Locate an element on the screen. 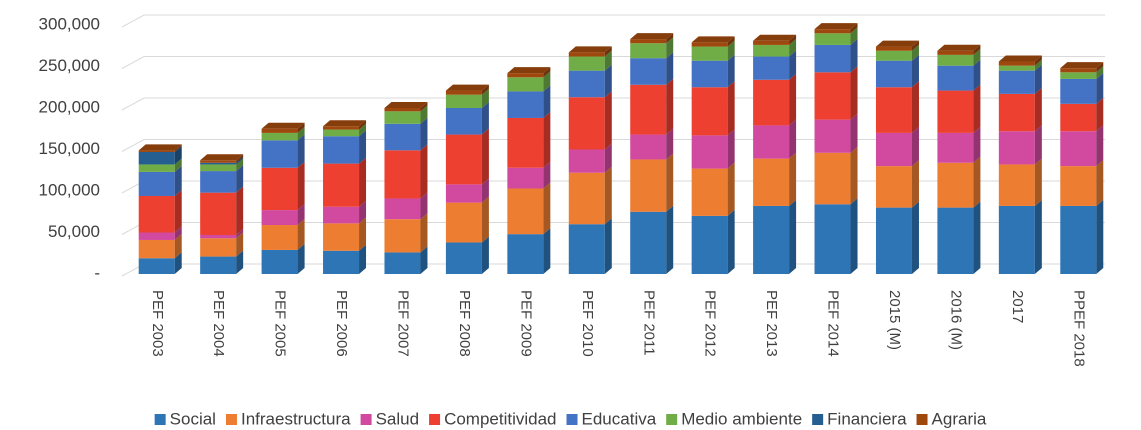 This screenshot has height=430, width=1141. x-tick-label: PEF 2010 is located at coordinates (587, 323).